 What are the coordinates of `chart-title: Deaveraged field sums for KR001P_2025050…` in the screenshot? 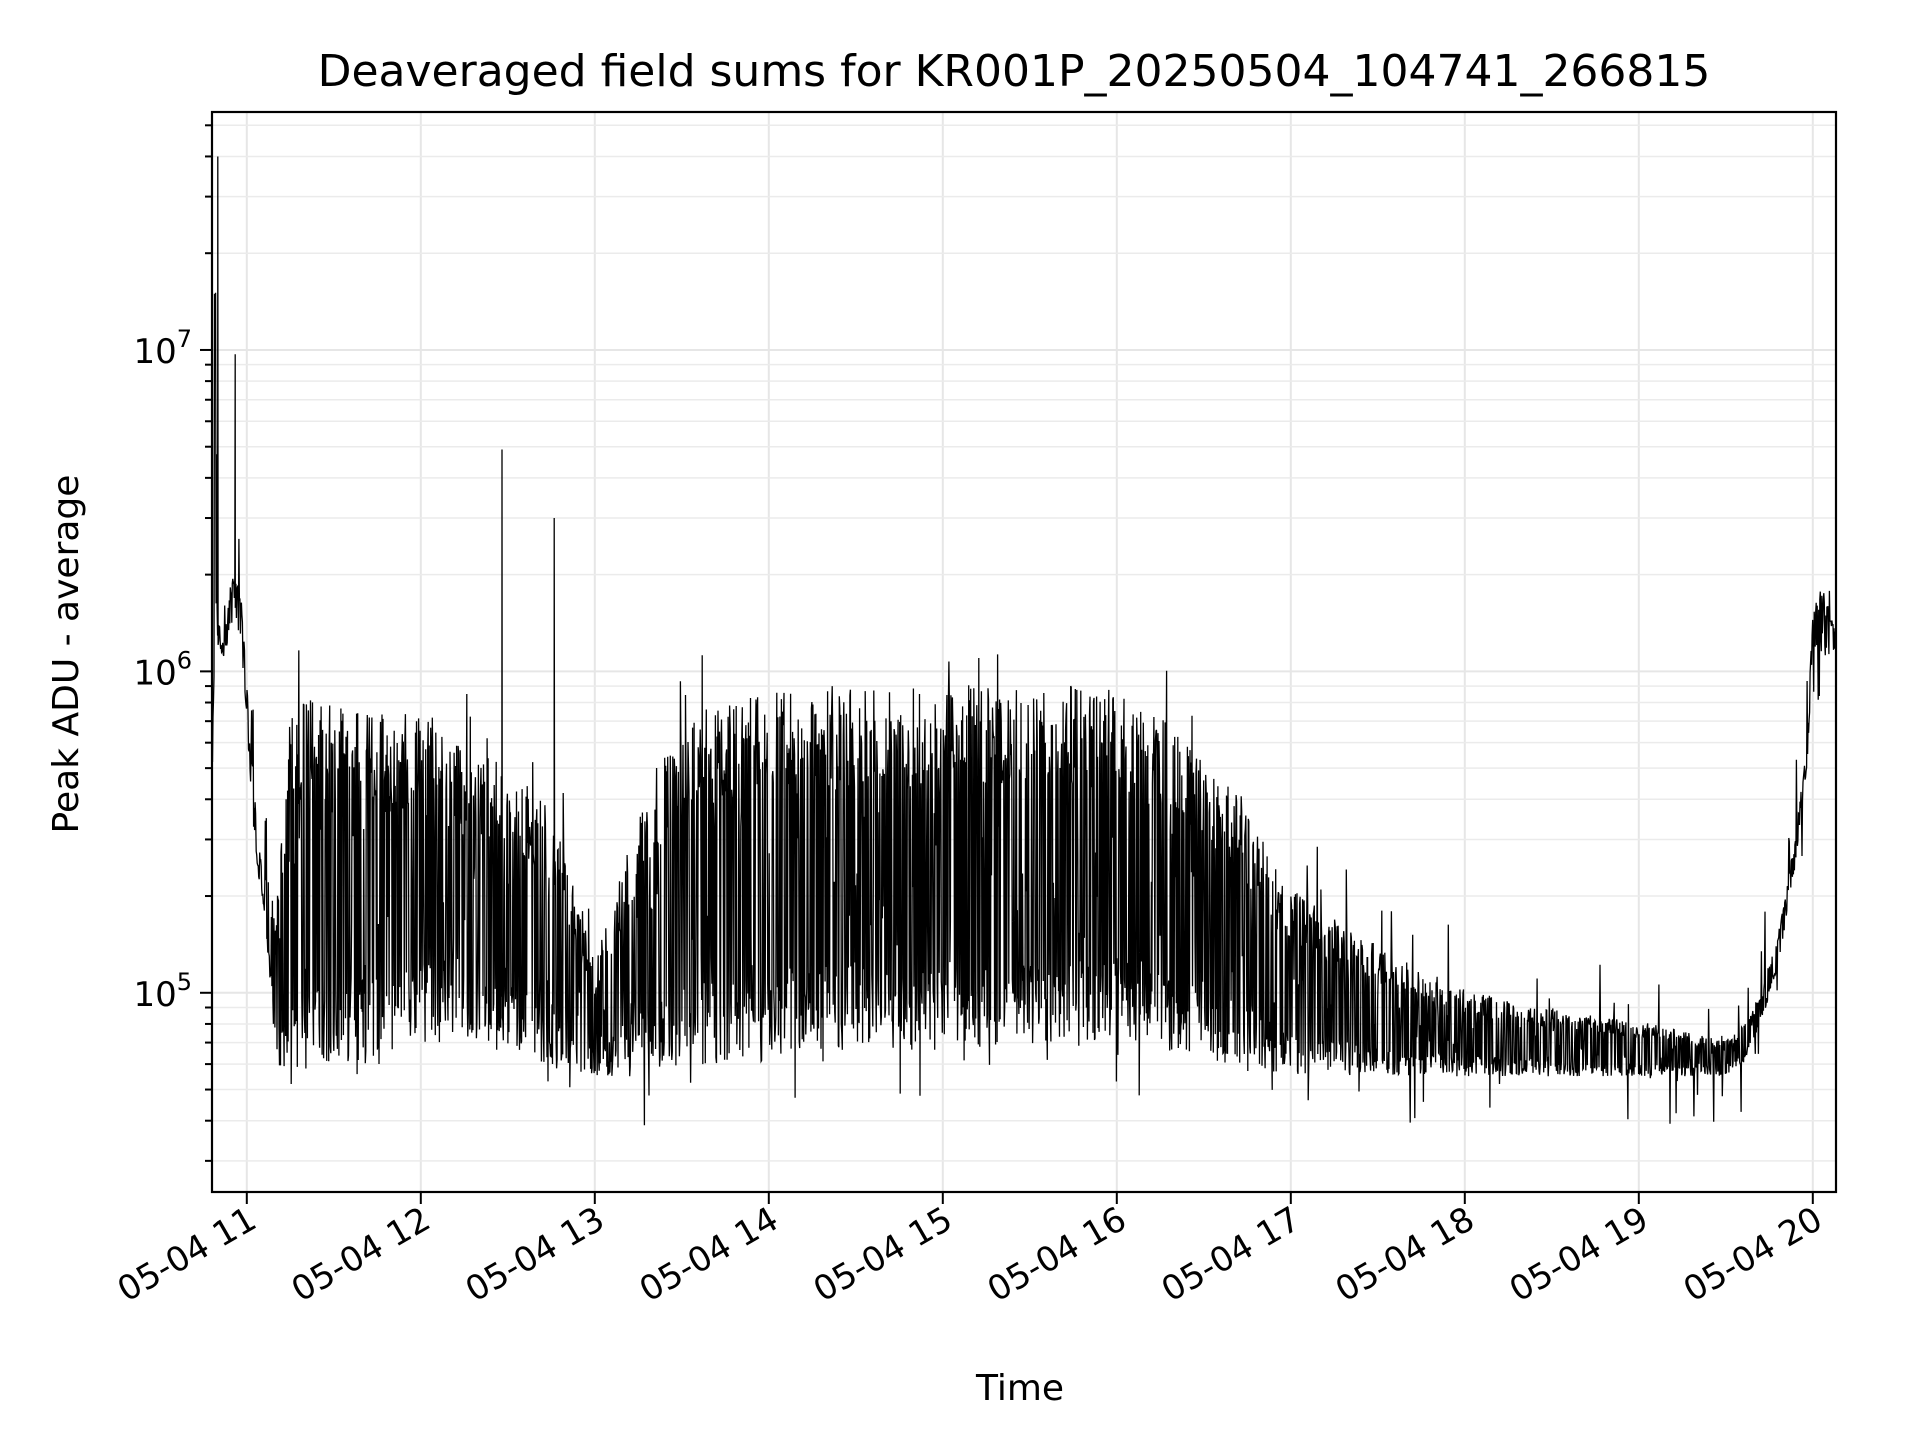 It's located at (1014, 71).